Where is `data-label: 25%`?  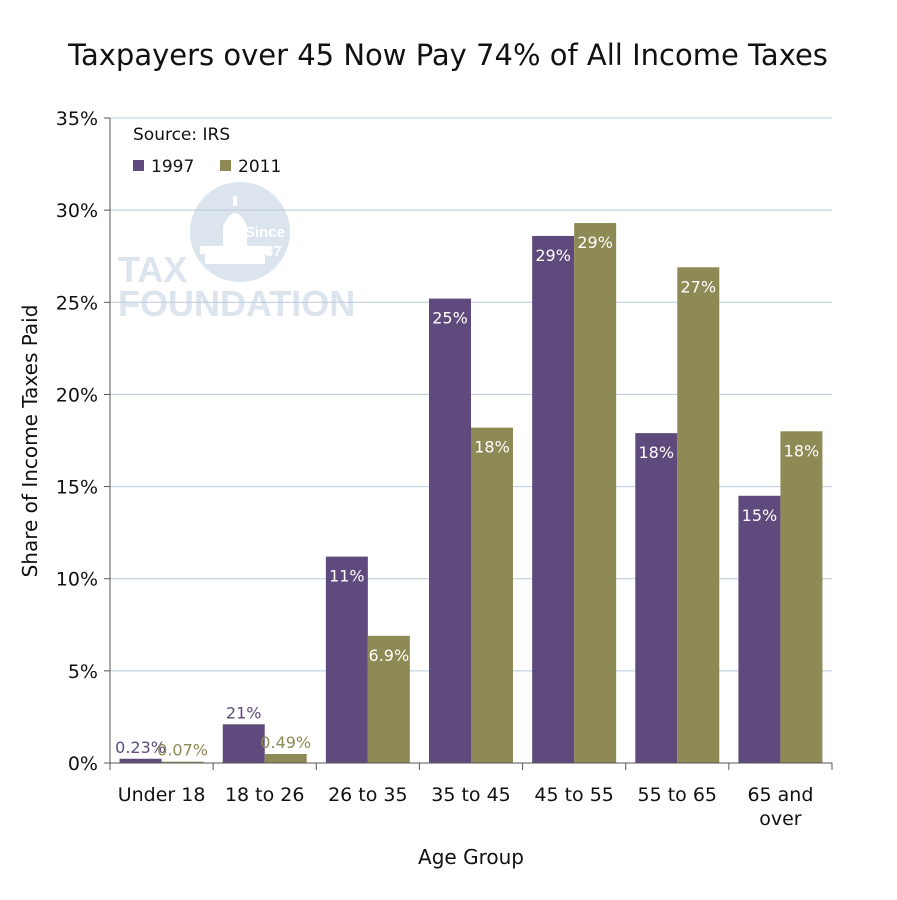 data-label: 25% is located at coordinates (450, 318).